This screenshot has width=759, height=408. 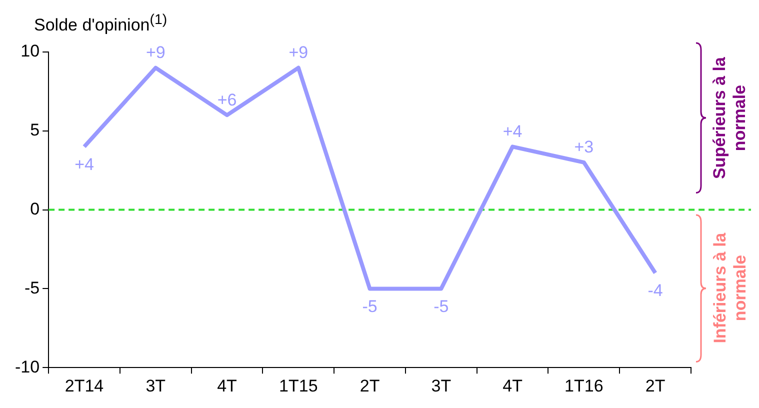 What do you see at coordinates (27, 366) in the screenshot?
I see `y-tick-label: -10` at bounding box center [27, 366].